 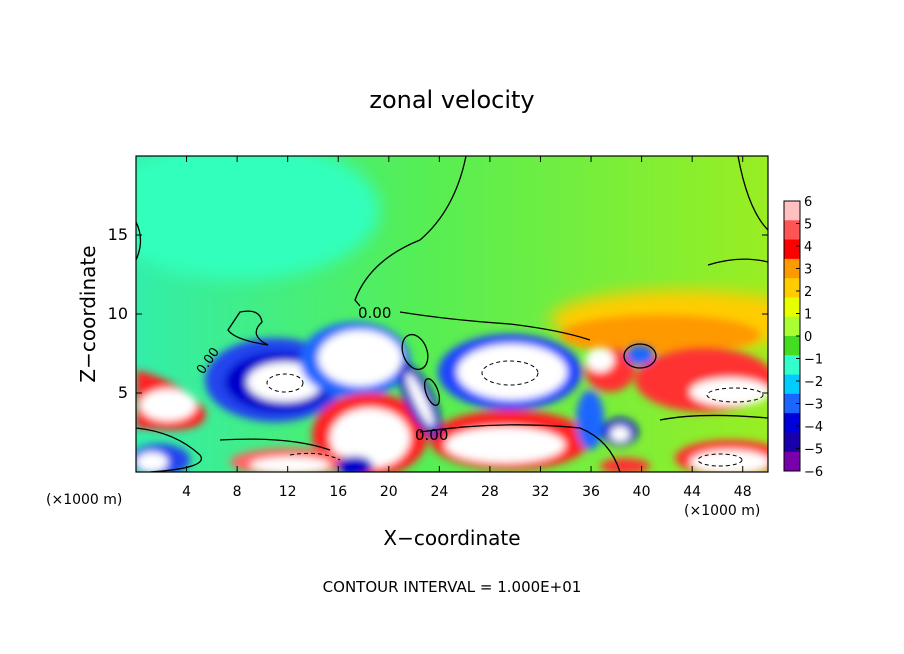 What do you see at coordinates (808, 202) in the screenshot?
I see `colorbar-tick-label: 6` at bounding box center [808, 202].